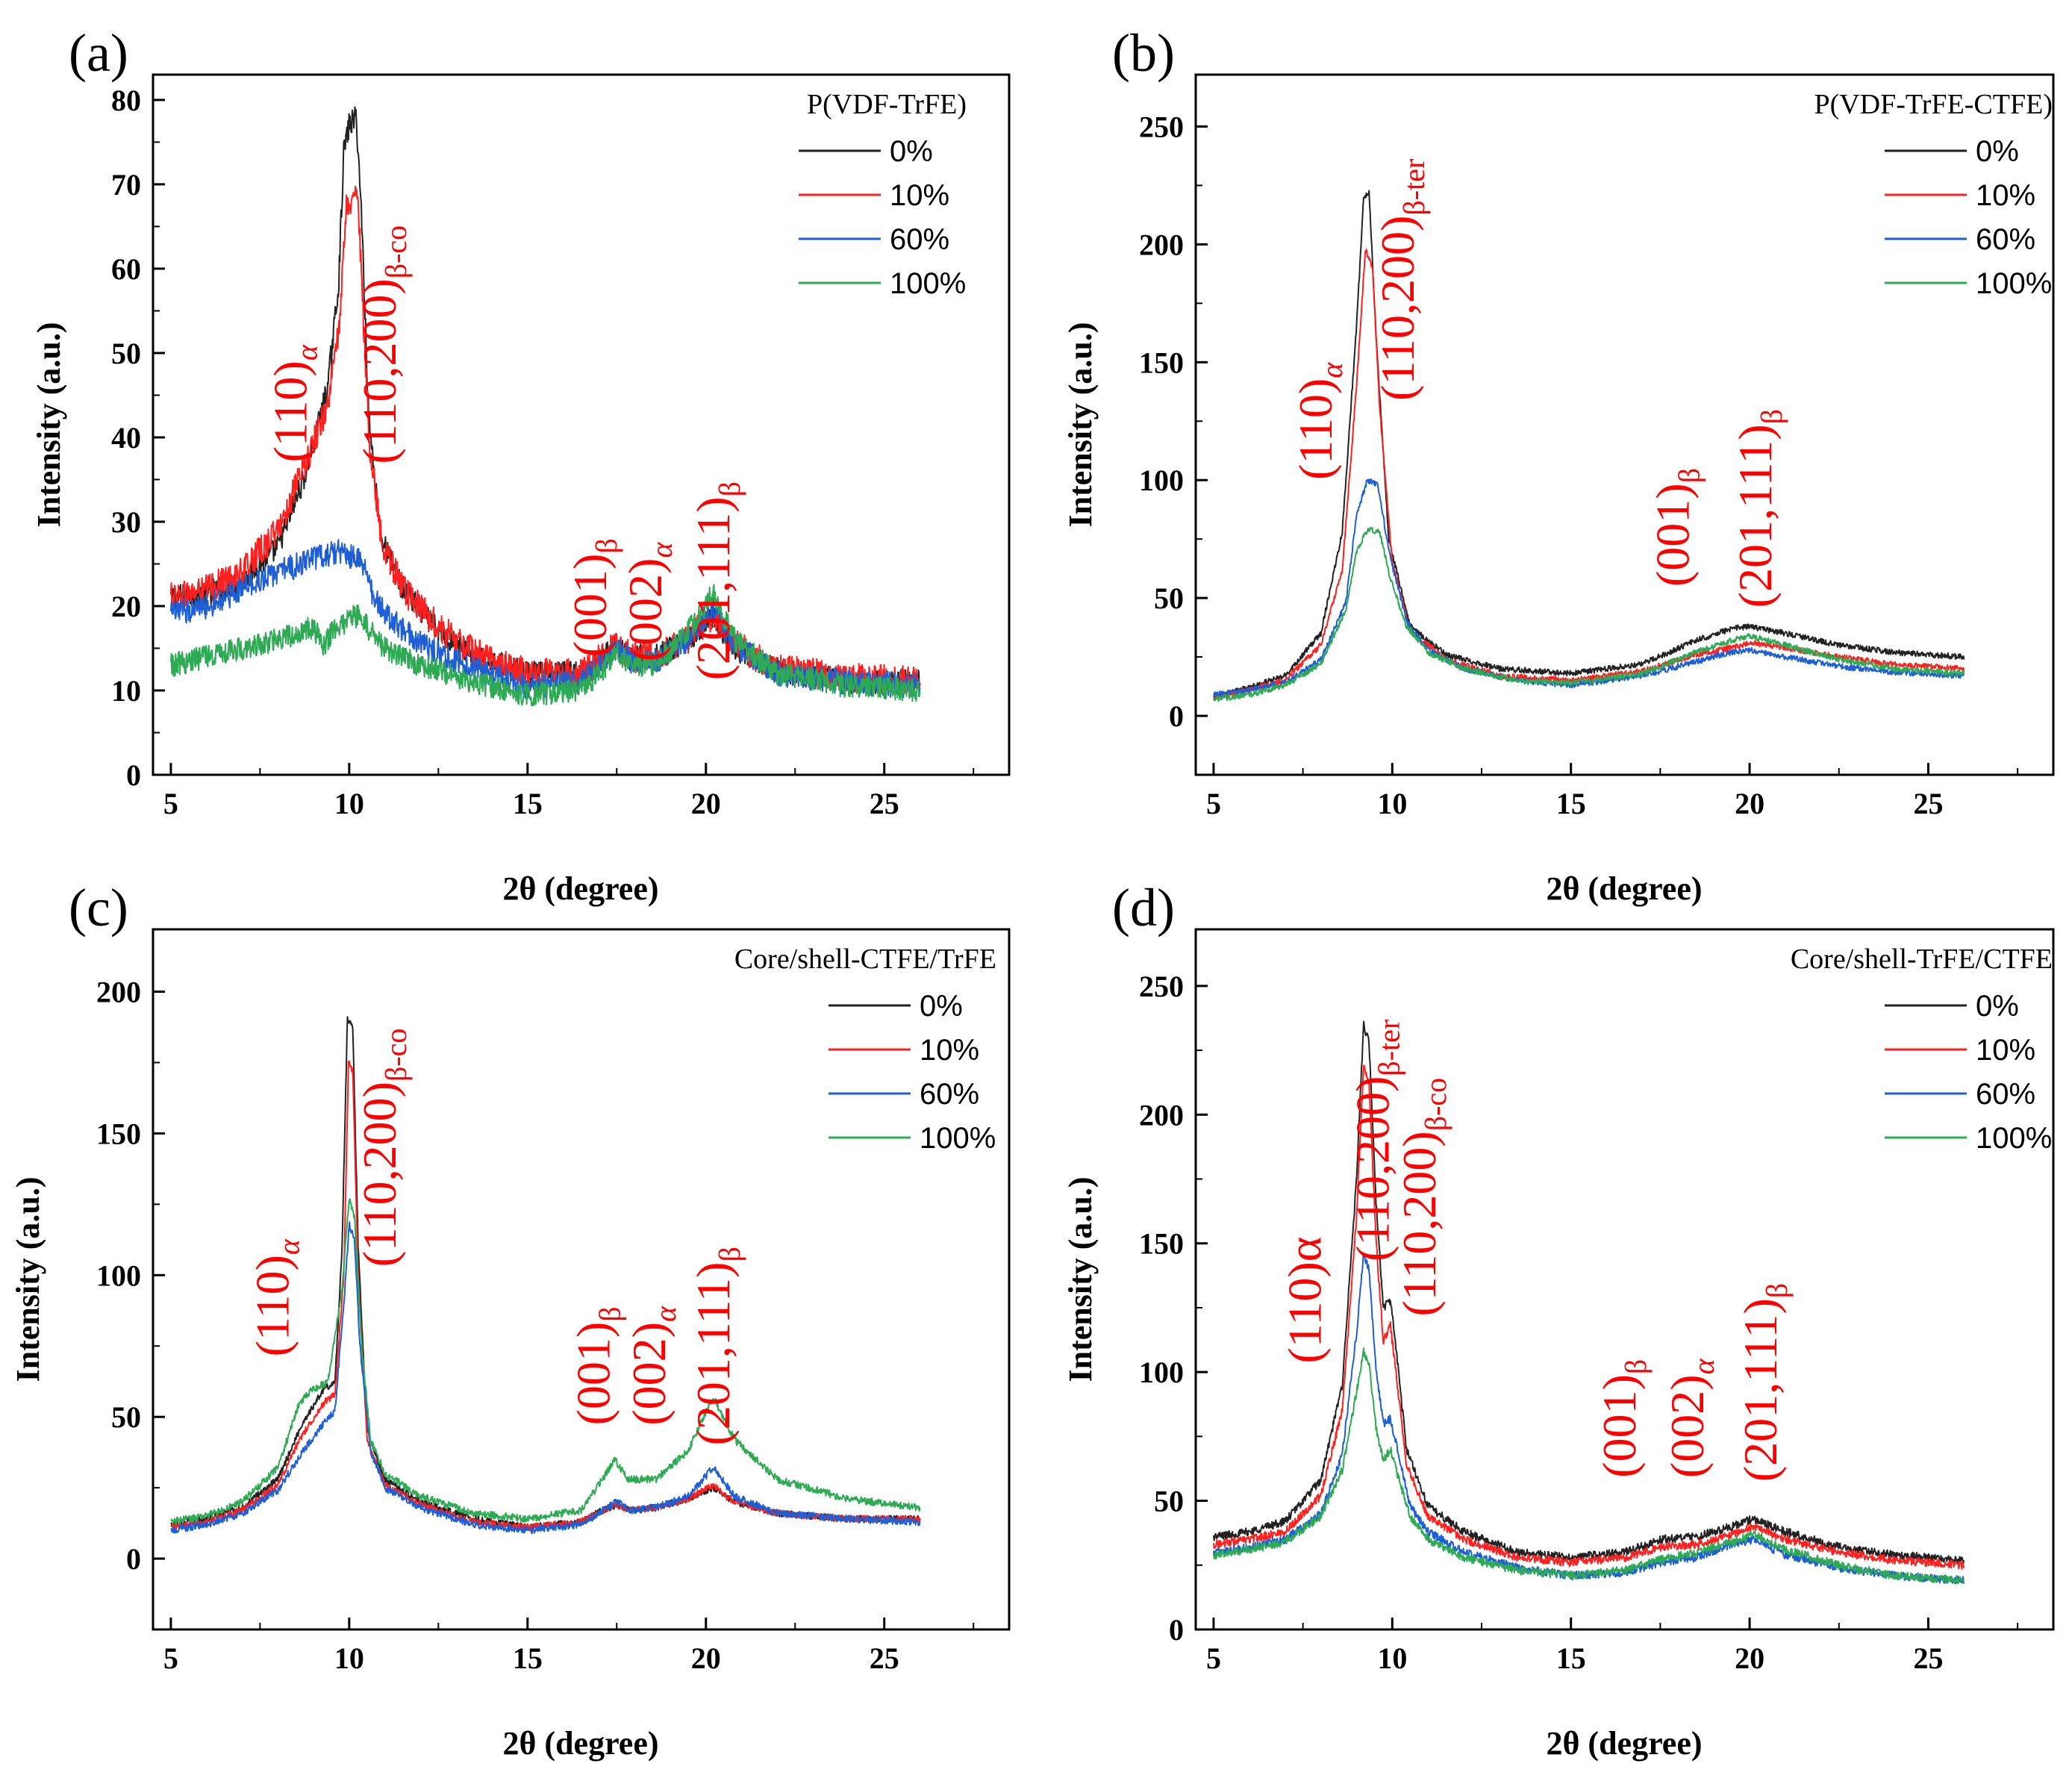 The image size is (2072, 1784). I want to click on legend-title: P(VDF-TrFE-CTFE), so click(1933, 104).